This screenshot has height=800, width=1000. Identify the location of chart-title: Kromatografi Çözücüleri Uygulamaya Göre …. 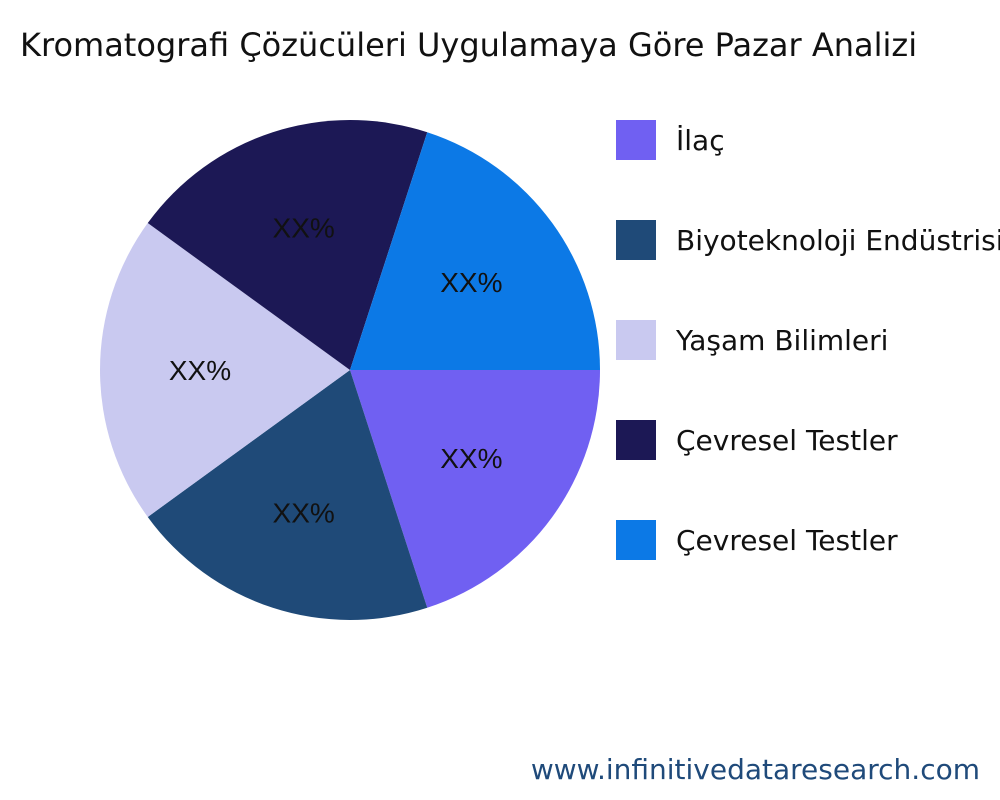
(469, 45).